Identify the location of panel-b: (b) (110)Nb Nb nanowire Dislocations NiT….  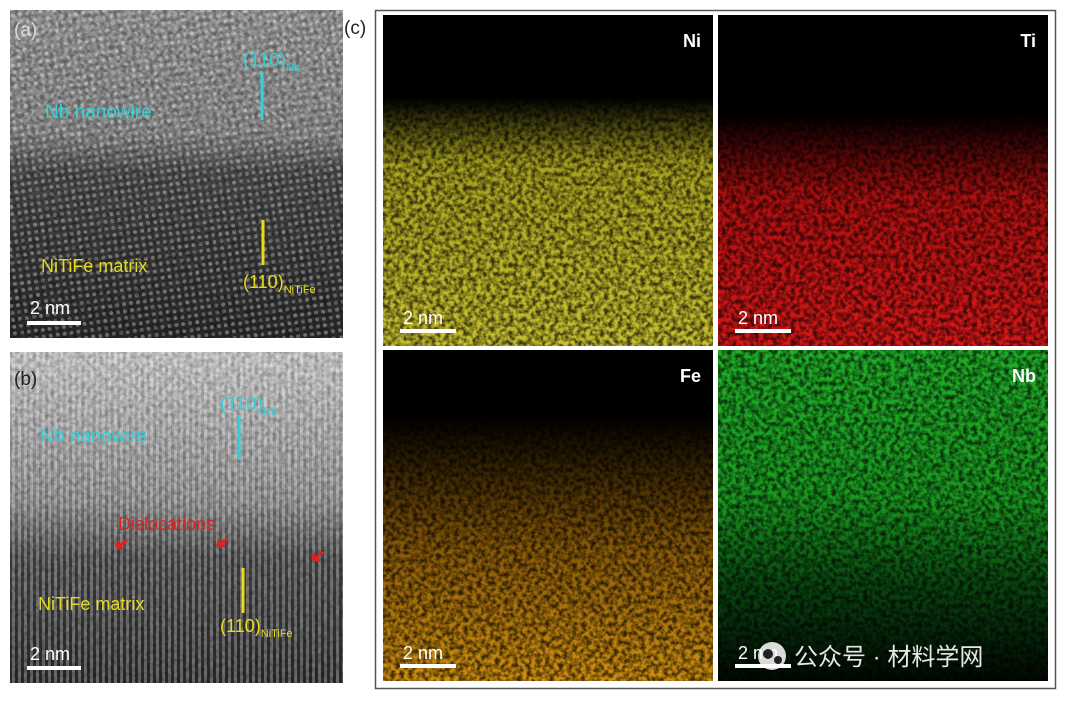
(176, 517).